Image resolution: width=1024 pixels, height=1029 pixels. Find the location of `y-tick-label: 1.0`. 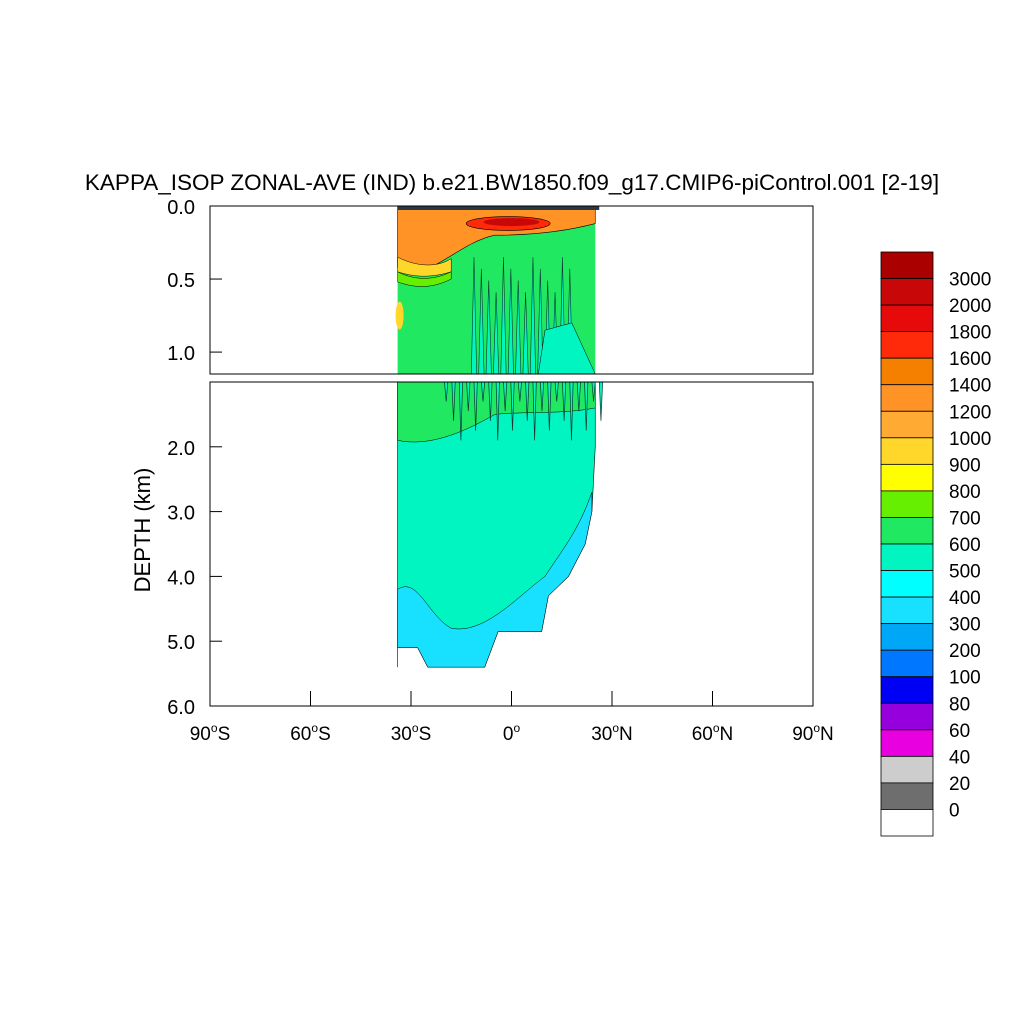

y-tick-label: 1.0 is located at coordinates (181, 354).